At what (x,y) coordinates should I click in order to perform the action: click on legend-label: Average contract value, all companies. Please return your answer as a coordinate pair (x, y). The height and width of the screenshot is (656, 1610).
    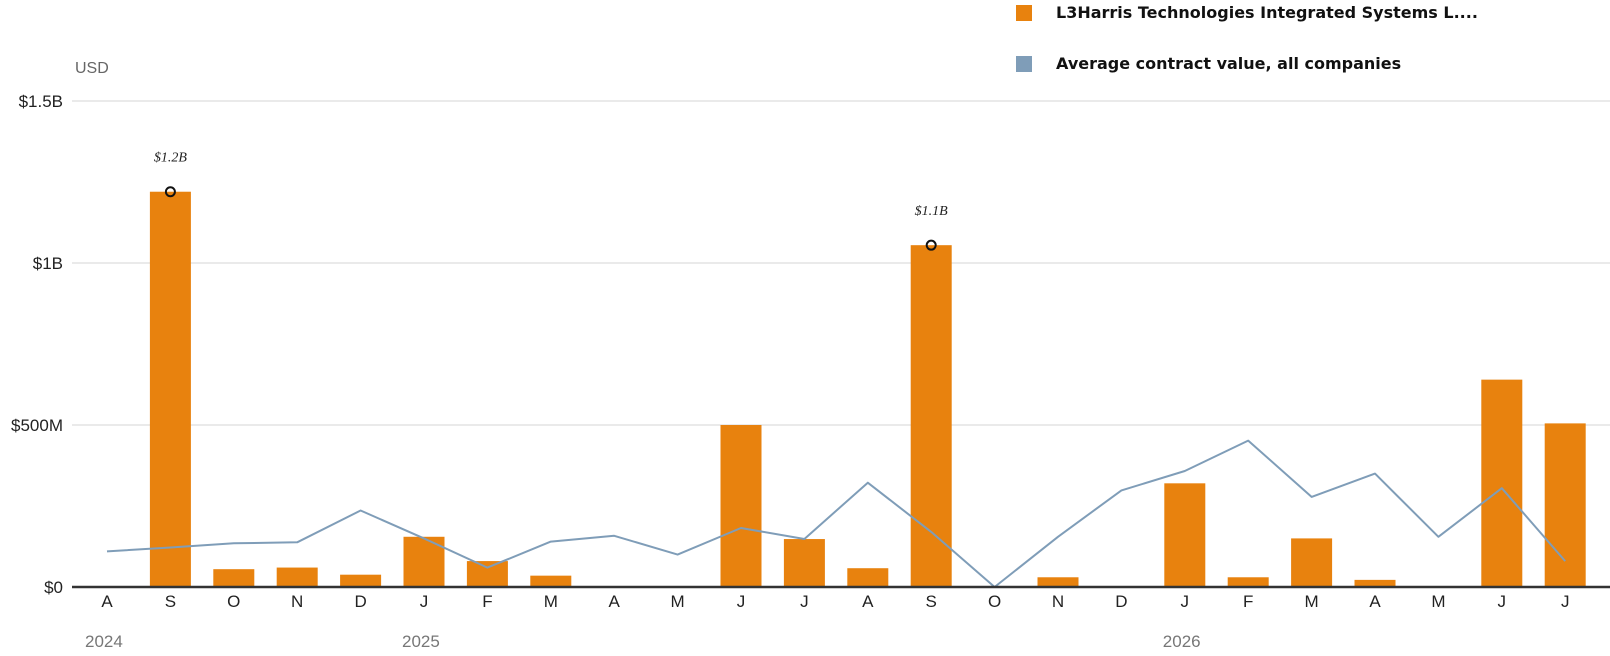
    Looking at the image, I should click on (1229, 63).